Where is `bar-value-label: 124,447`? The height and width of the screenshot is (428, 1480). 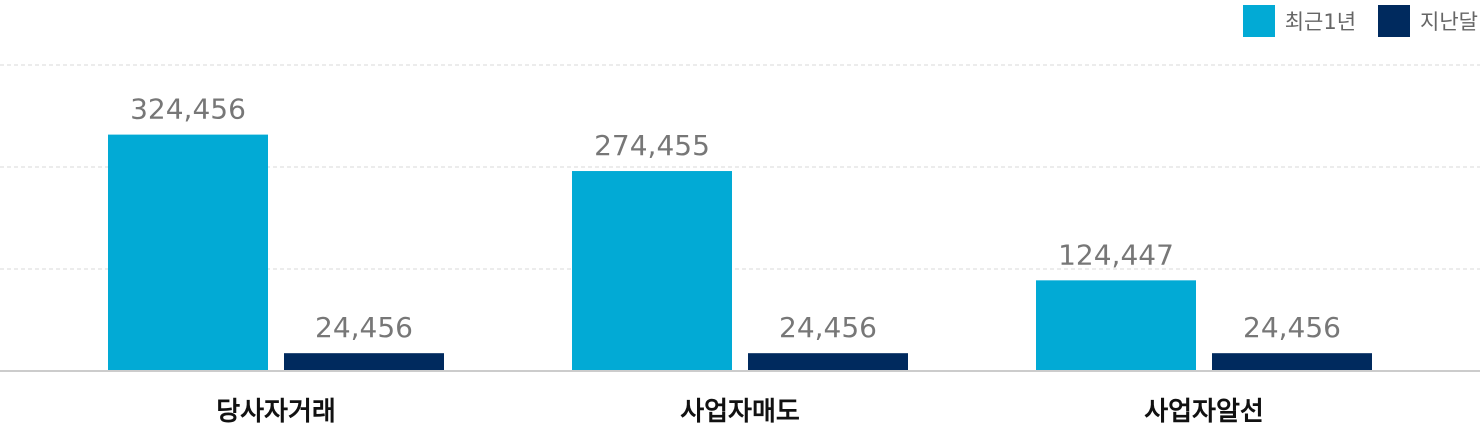
bar-value-label: 124,447 is located at coordinates (1116, 254).